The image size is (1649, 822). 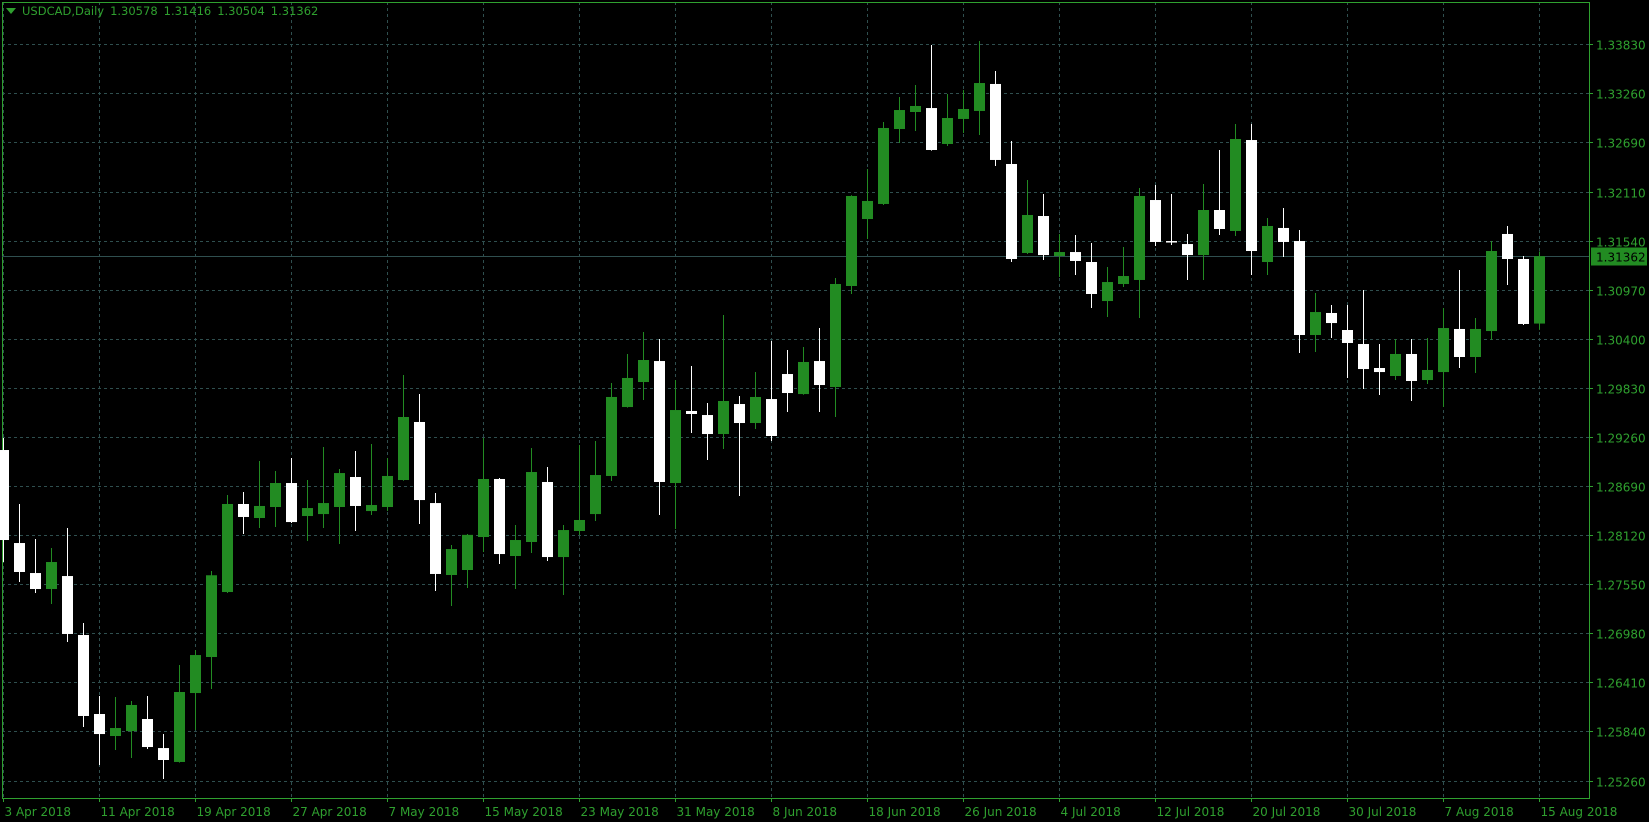 I want to click on low-value: 1.30504, so click(x=241, y=11).